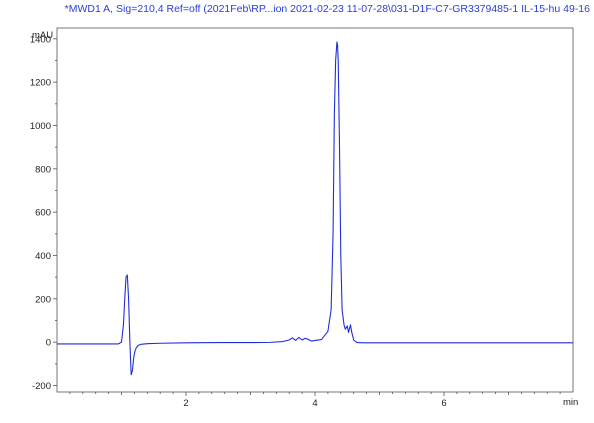 This screenshot has height=423, width=594. I want to click on y-axis-ticks: -200 0 200 400 600 800 1000 1200 1400, so click(43, 213).